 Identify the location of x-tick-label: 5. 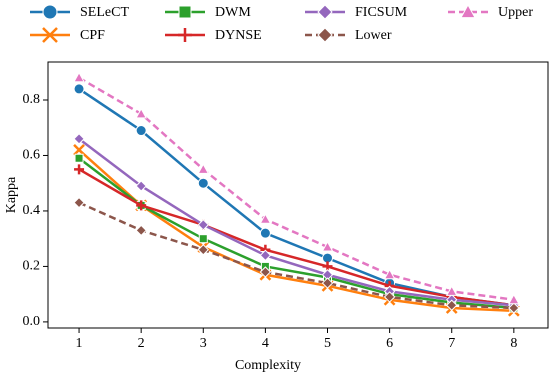
(327, 343).